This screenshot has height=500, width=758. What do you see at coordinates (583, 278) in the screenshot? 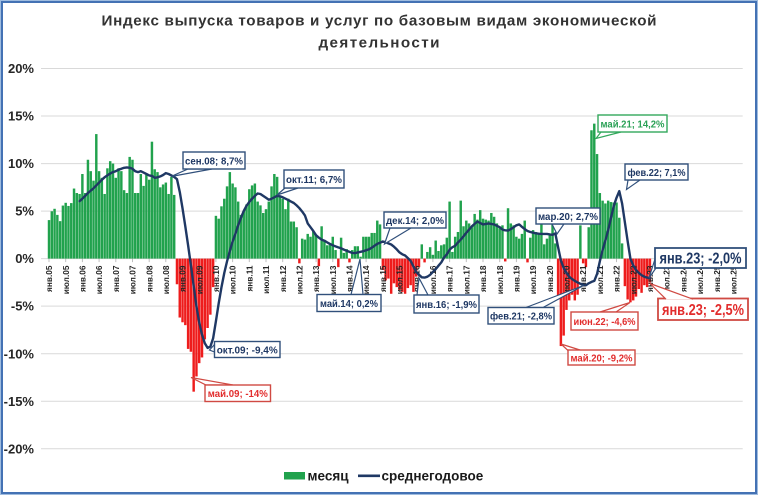
I see `svg-text: янв.21` at bounding box center [583, 278].